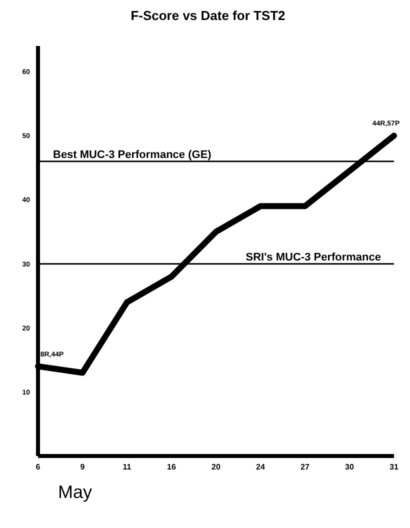 This screenshot has height=528, width=410. I want to click on chart-title: F-Score vs Date for TST2, so click(208, 16).